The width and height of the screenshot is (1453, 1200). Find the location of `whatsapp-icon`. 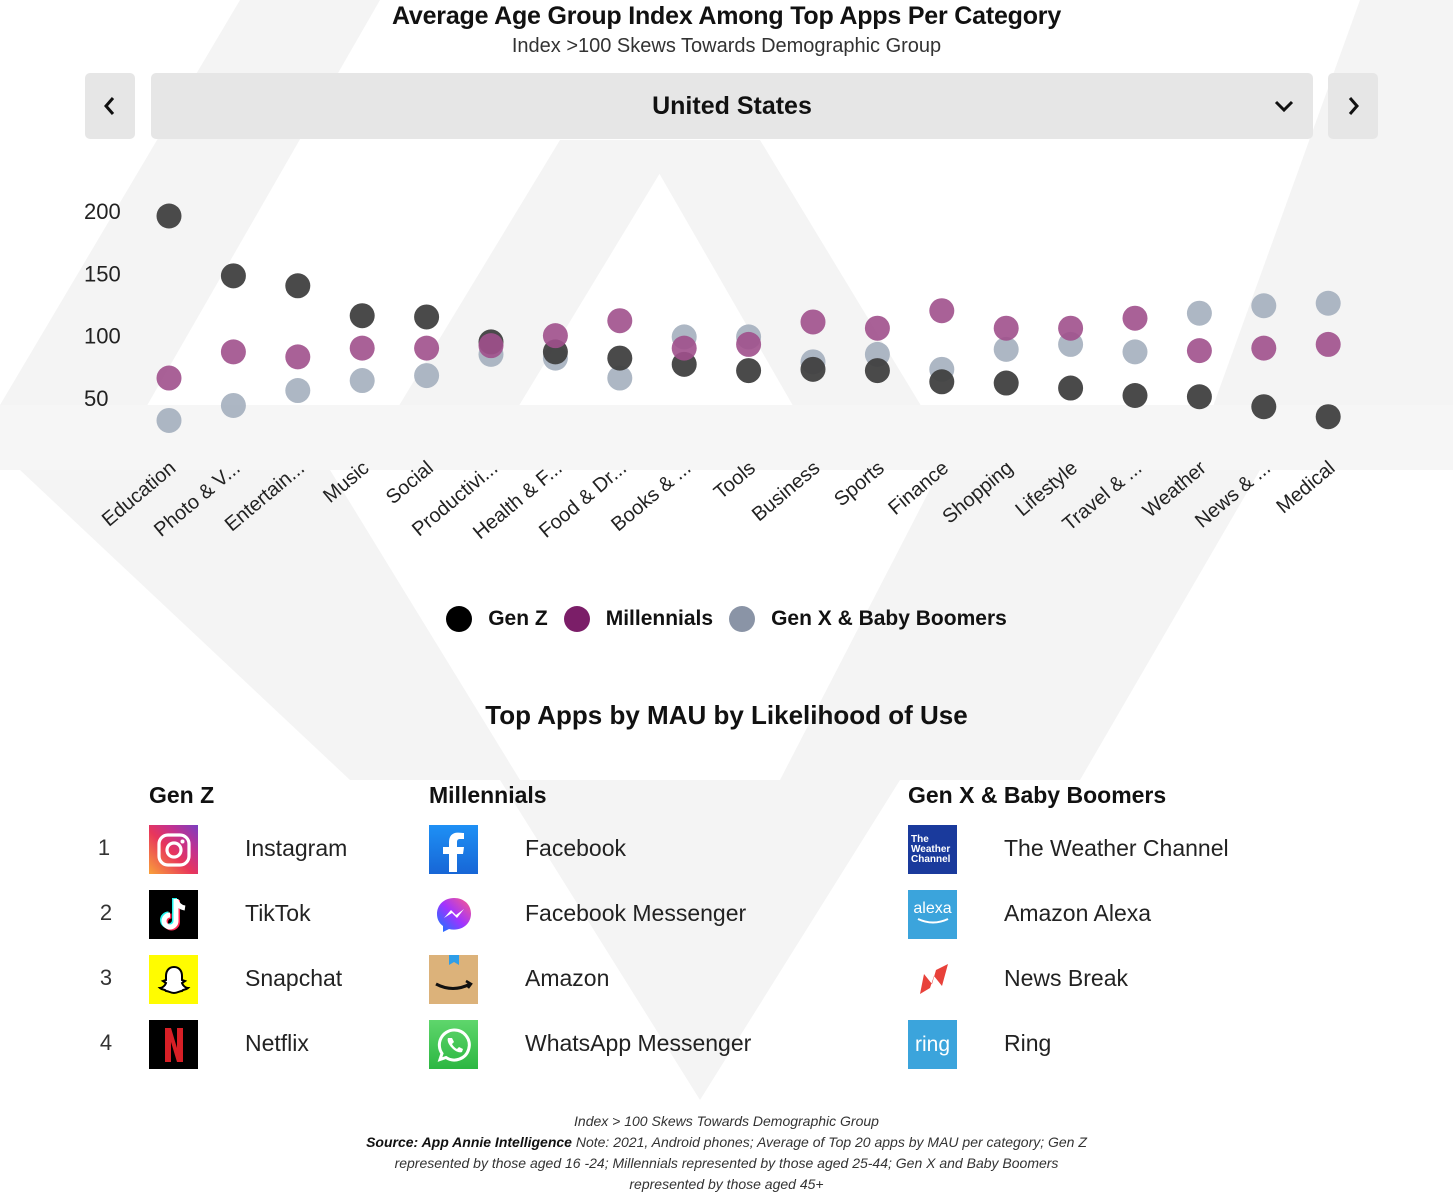

whatsapp-icon is located at coordinates (453, 1044).